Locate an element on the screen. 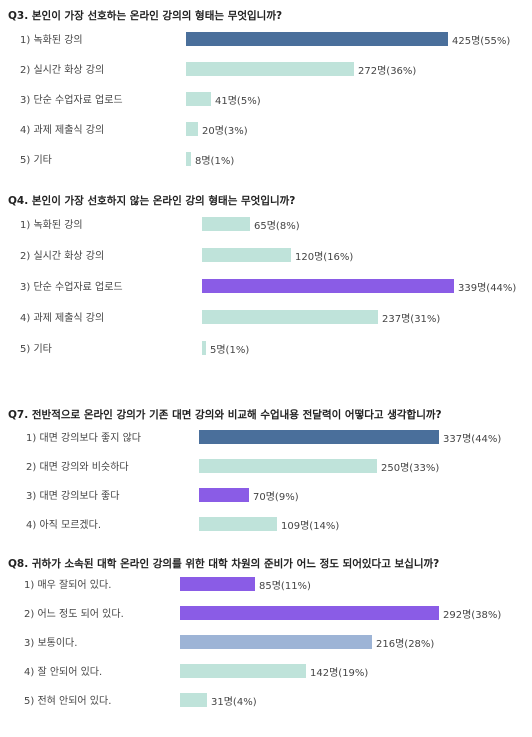  bar-row: 1) 매우 잘되어 있다. 85명(11%) is located at coordinates (266, 584).